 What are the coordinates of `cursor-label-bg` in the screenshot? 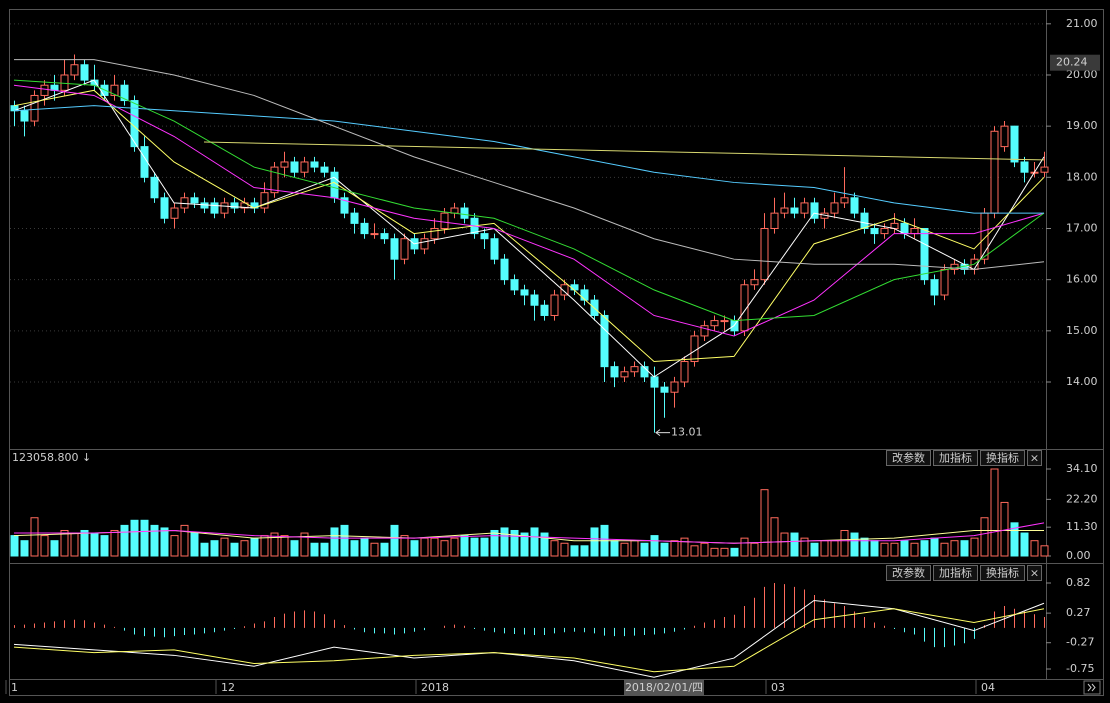 It's located at (664, 687).